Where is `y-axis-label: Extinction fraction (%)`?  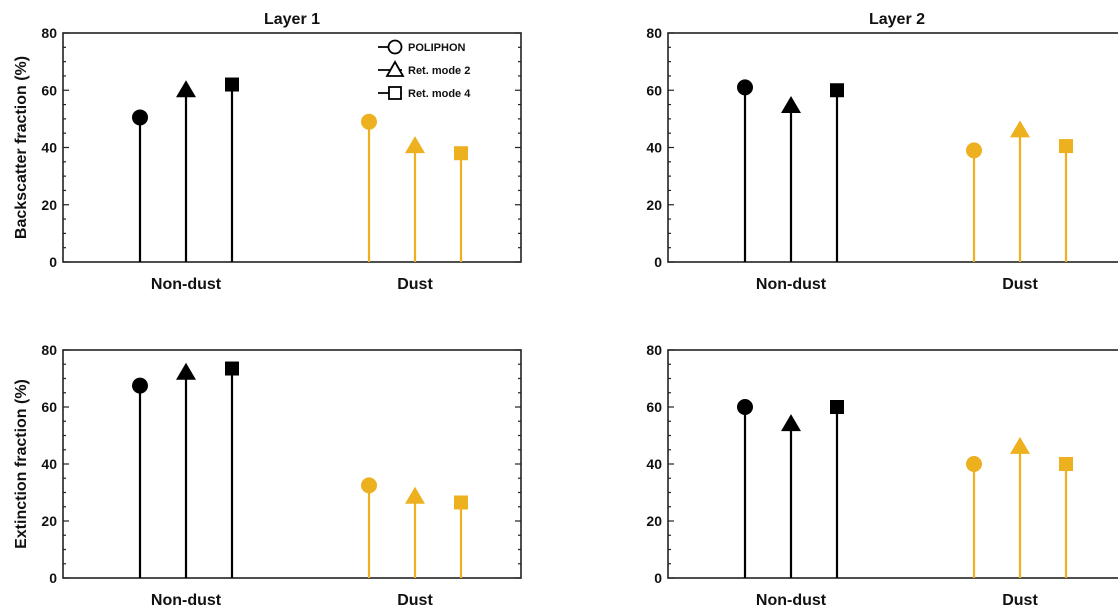 y-axis-label: Extinction fraction (%) is located at coordinates (21, 464).